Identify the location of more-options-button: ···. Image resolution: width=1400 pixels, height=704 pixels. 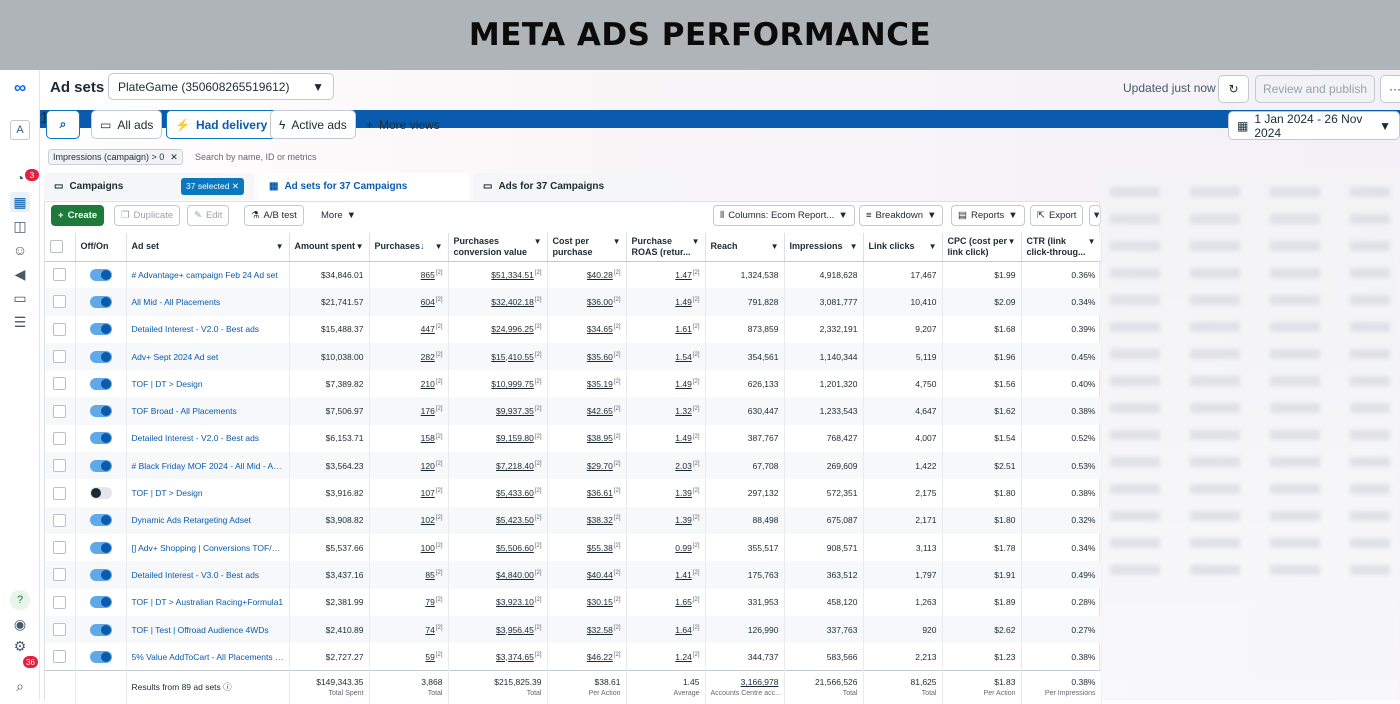
(1390, 89).